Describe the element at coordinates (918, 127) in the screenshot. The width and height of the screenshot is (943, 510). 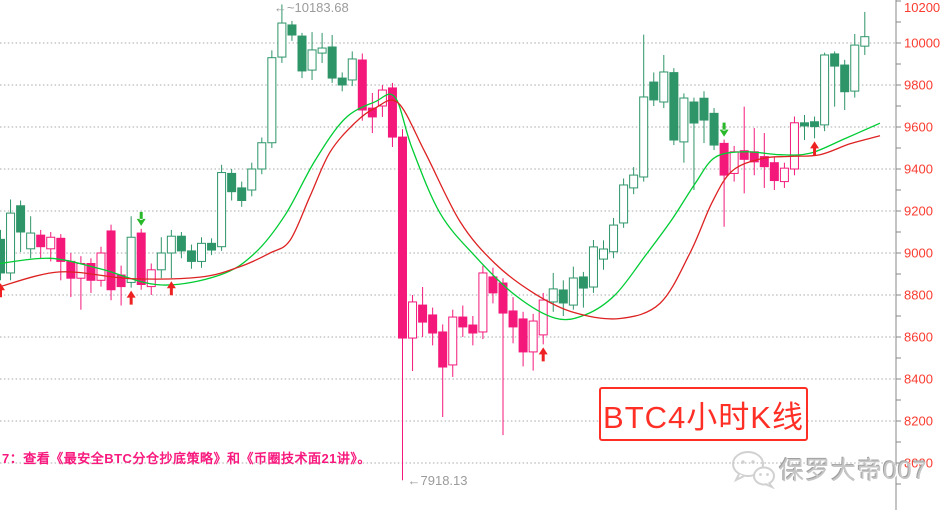
I see `y-axis-label: 9600` at that location.